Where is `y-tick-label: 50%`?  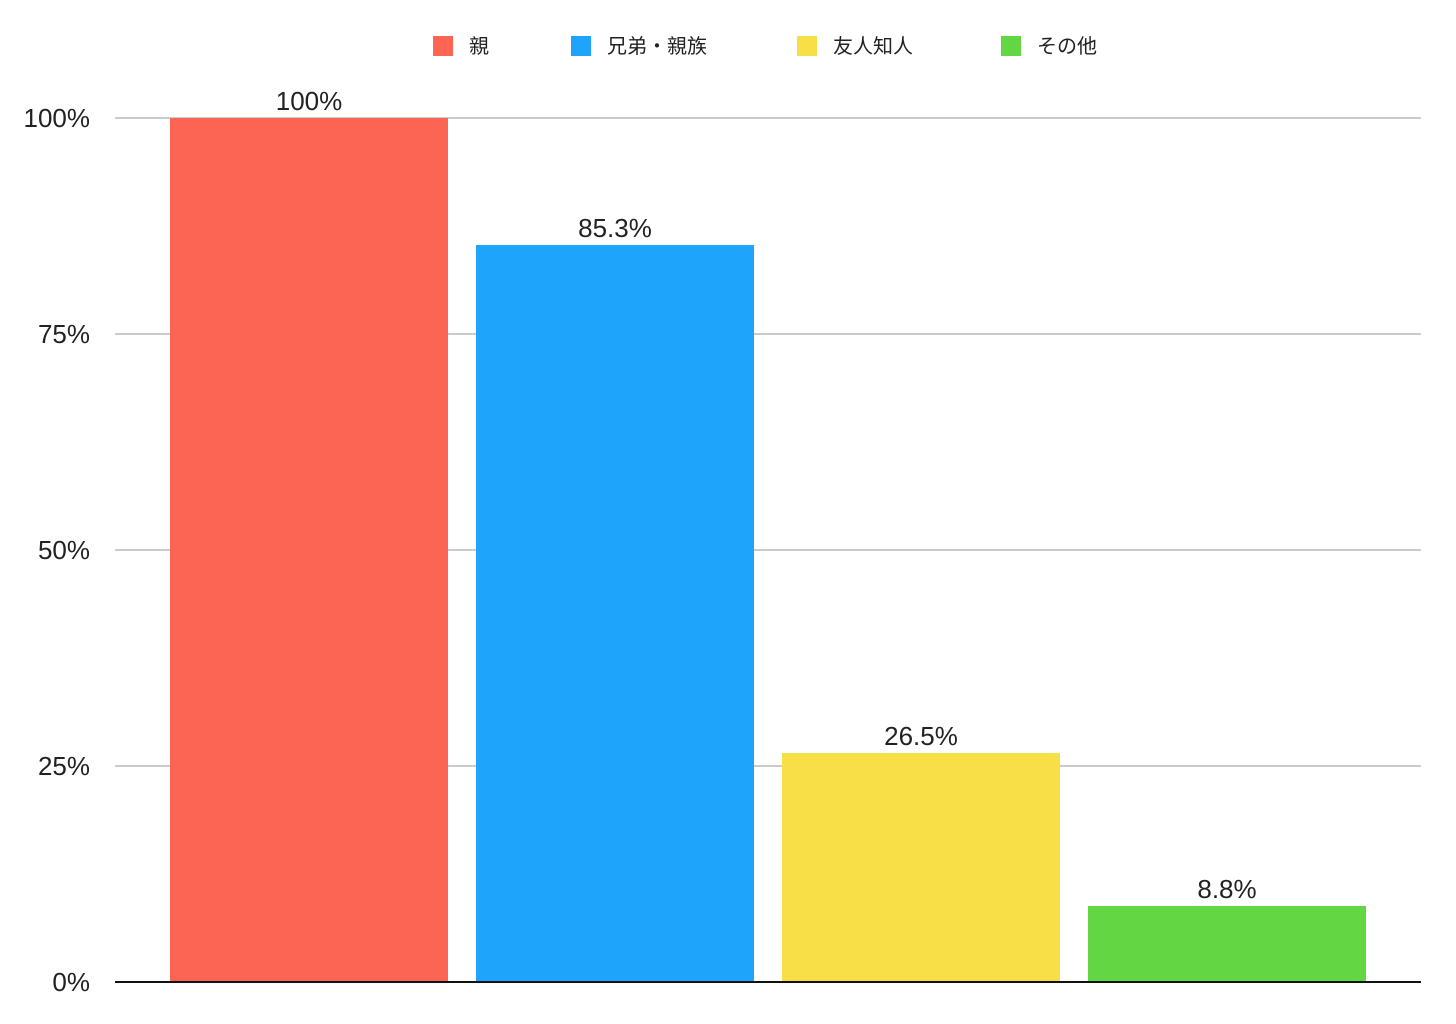 y-tick-label: 50% is located at coordinates (64, 550).